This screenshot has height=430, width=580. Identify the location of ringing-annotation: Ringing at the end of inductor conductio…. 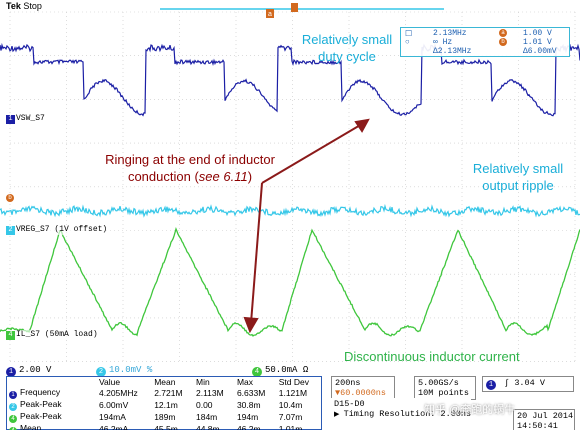
(190, 168).